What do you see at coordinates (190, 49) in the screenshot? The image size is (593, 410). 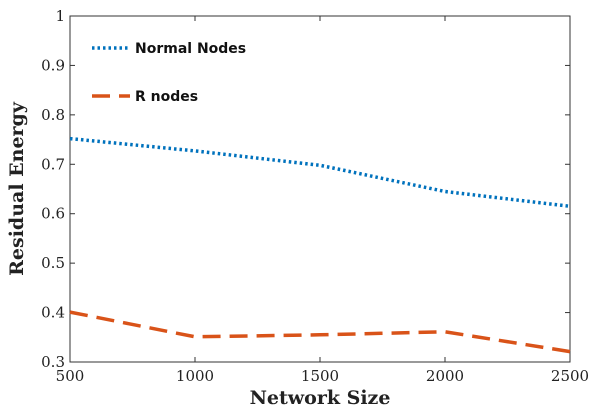 I see `legend-label: Normal Nodes` at bounding box center [190, 49].